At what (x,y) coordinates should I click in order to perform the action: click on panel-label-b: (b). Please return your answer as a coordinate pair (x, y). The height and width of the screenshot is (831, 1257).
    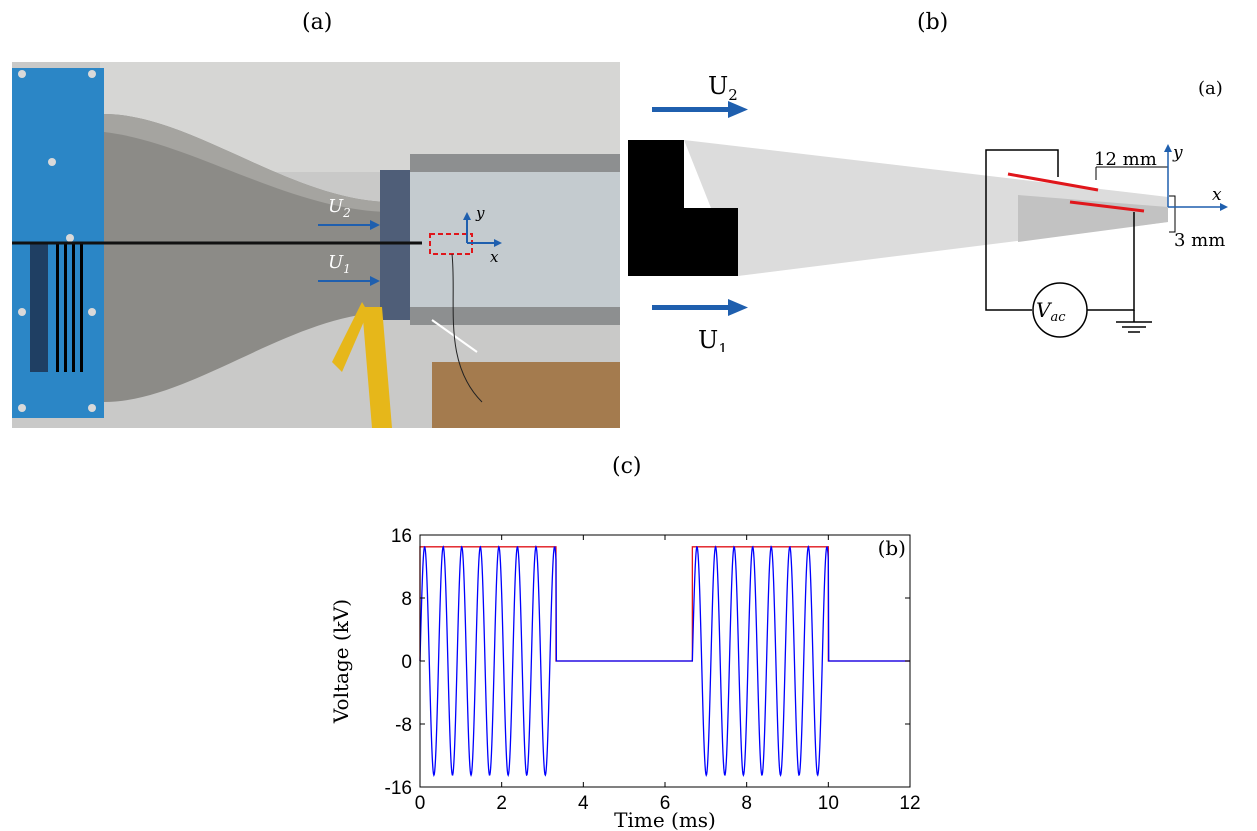
    Looking at the image, I should click on (933, 22).